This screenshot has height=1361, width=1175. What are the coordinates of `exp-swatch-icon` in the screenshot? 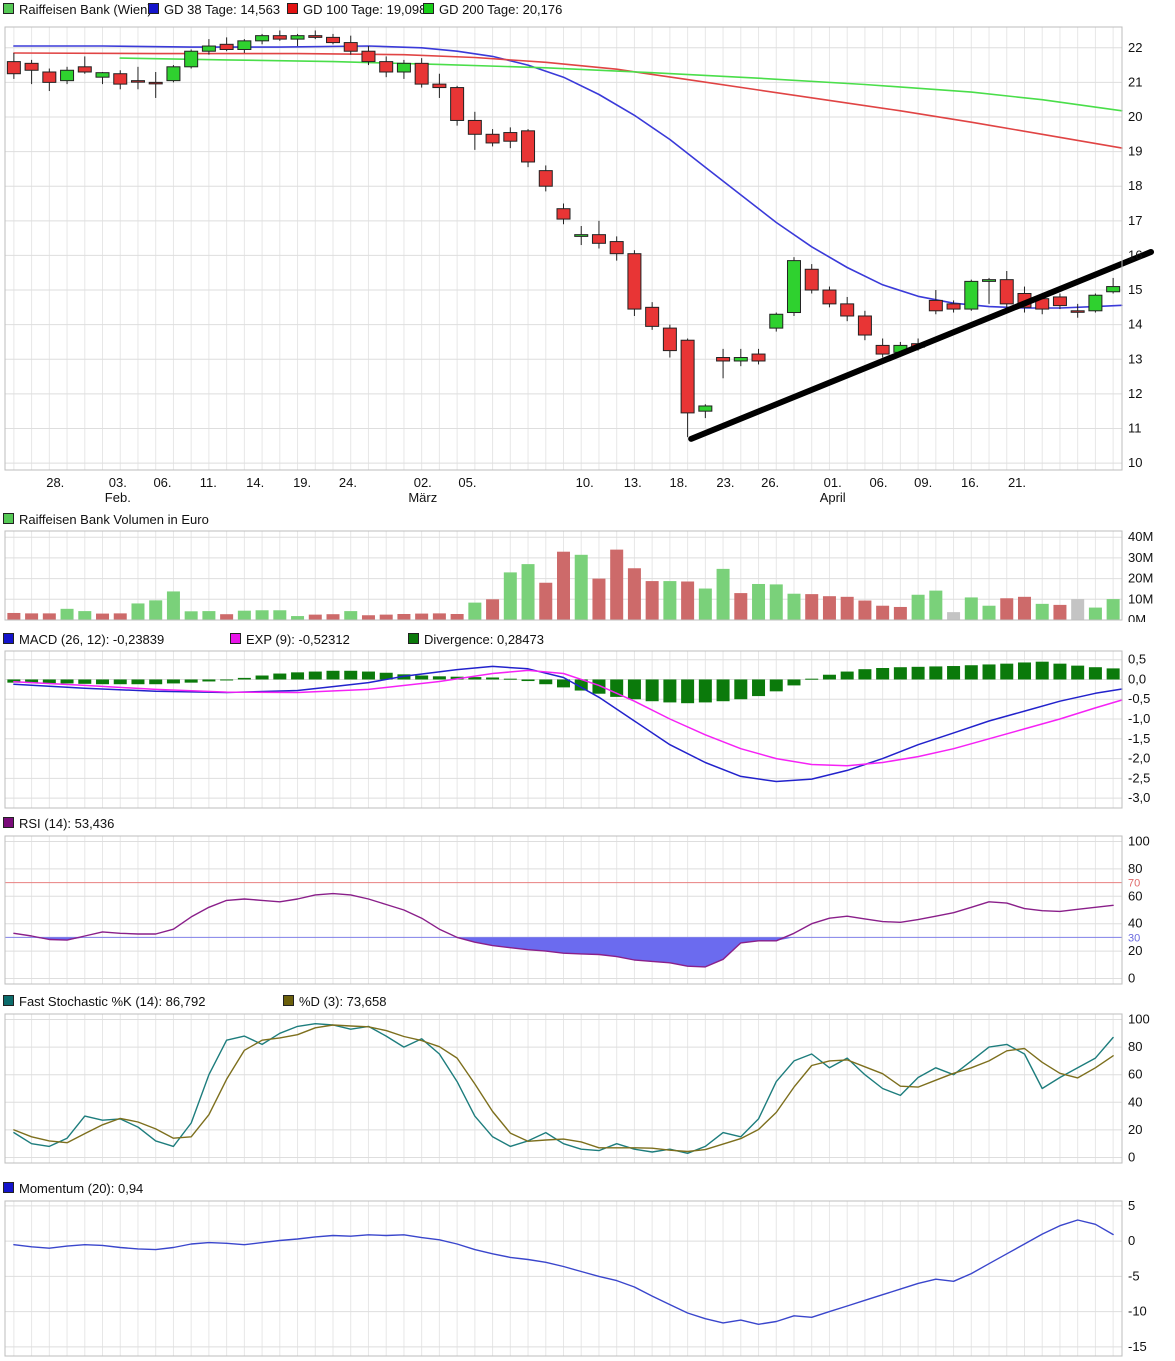 It's located at (235, 638).